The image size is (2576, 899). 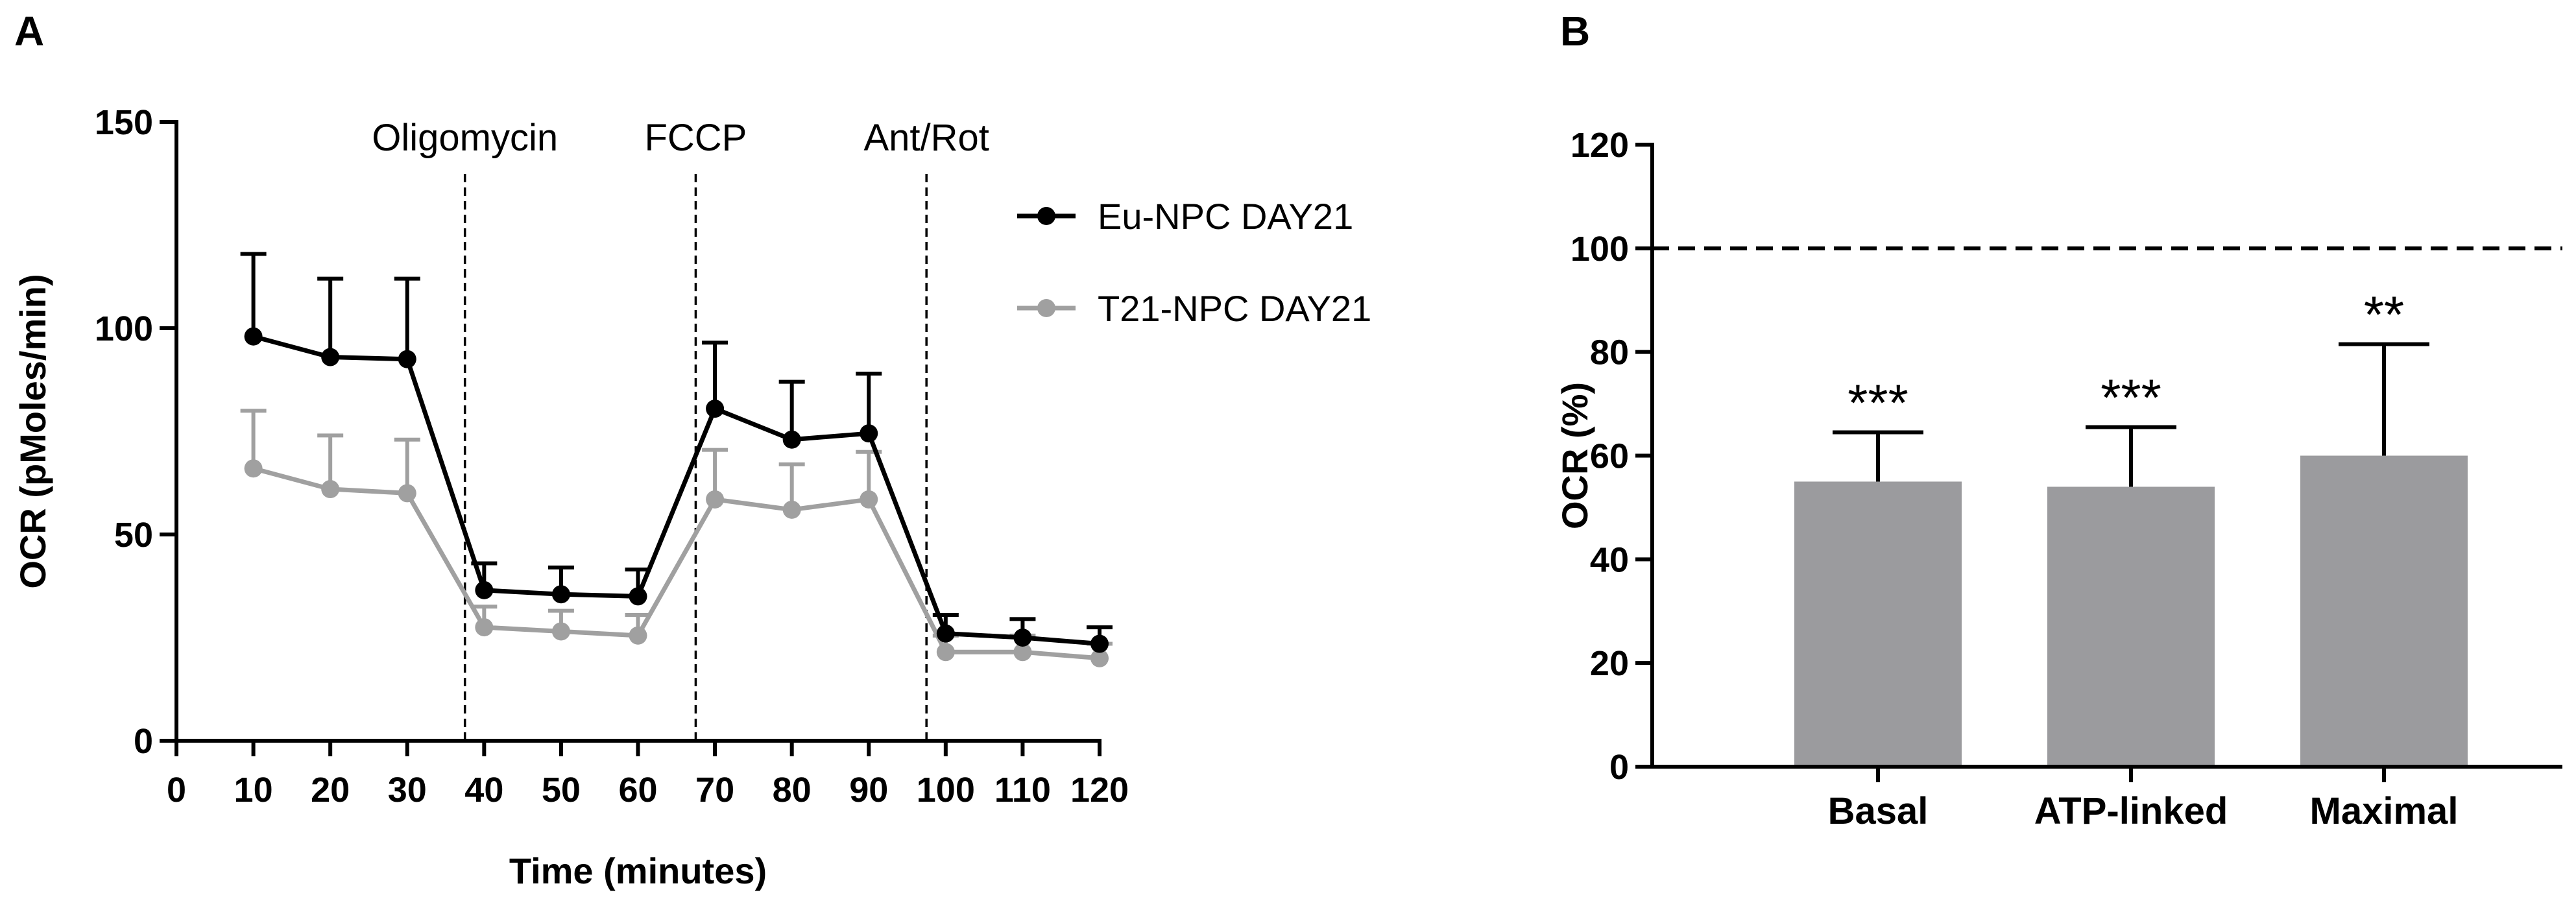 What do you see at coordinates (792, 790) in the screenshot?
I see `chart-a-x-tick-label: 80` at bounding box center [792, 790].